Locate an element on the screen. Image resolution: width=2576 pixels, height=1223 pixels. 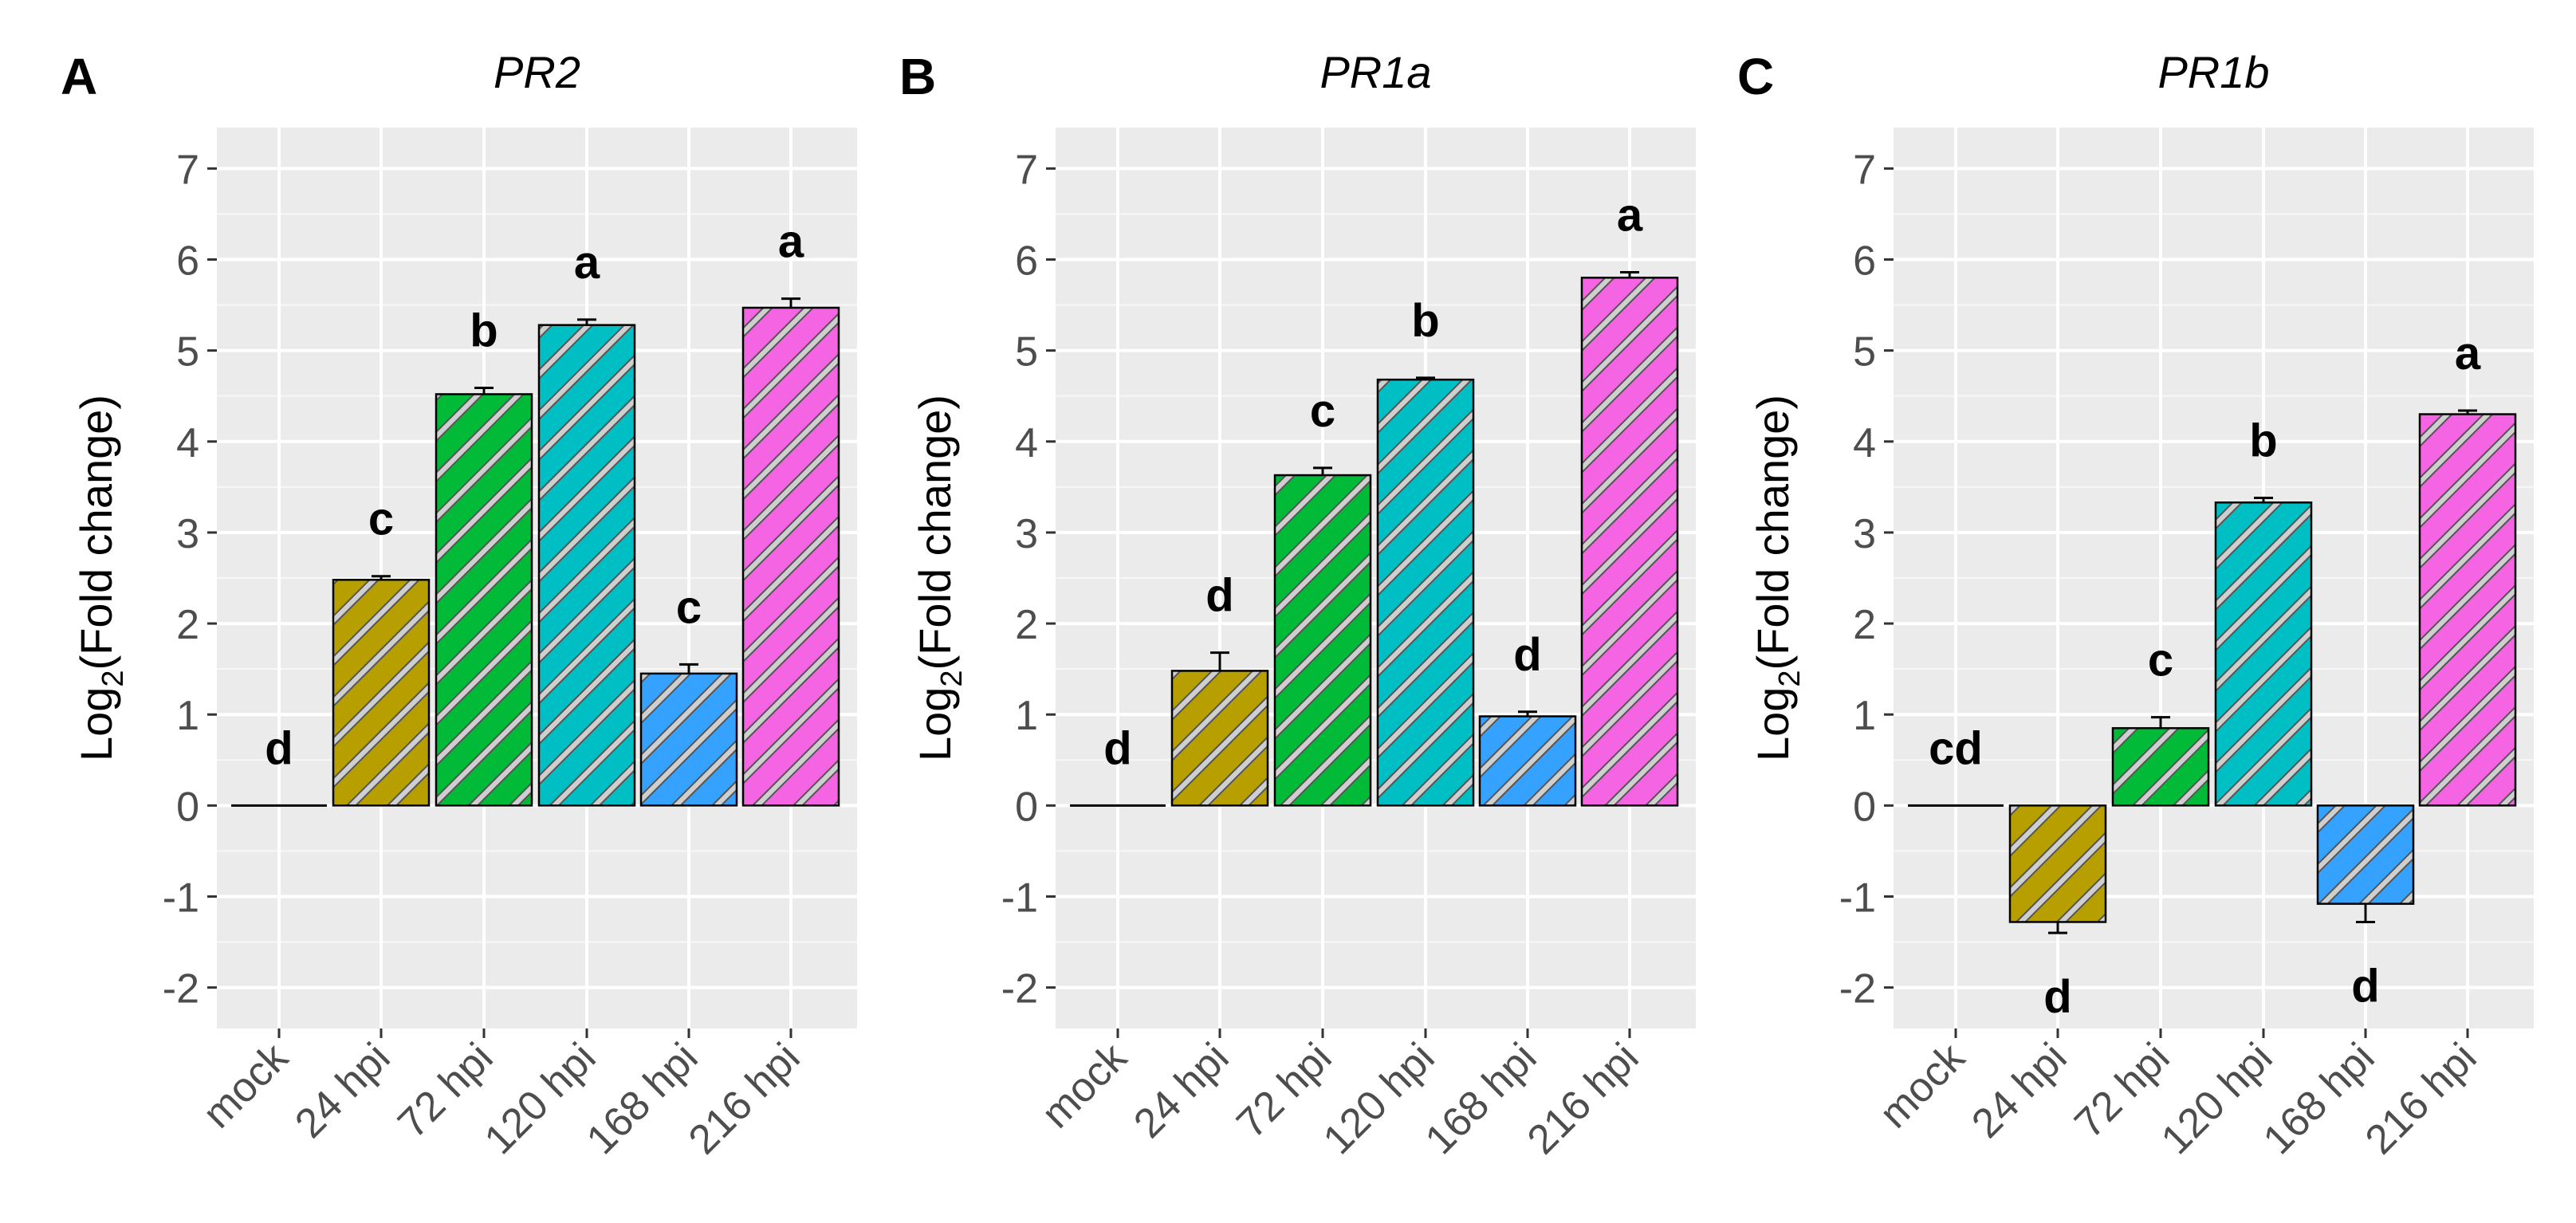
bar-24-hpi: c is located at coordinates (382, 651).